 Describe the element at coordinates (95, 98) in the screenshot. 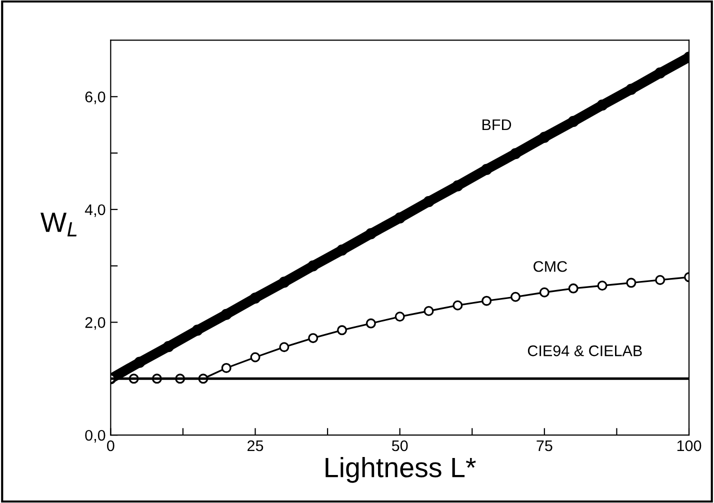

I see `y-tick-label: 6,0` at that location.